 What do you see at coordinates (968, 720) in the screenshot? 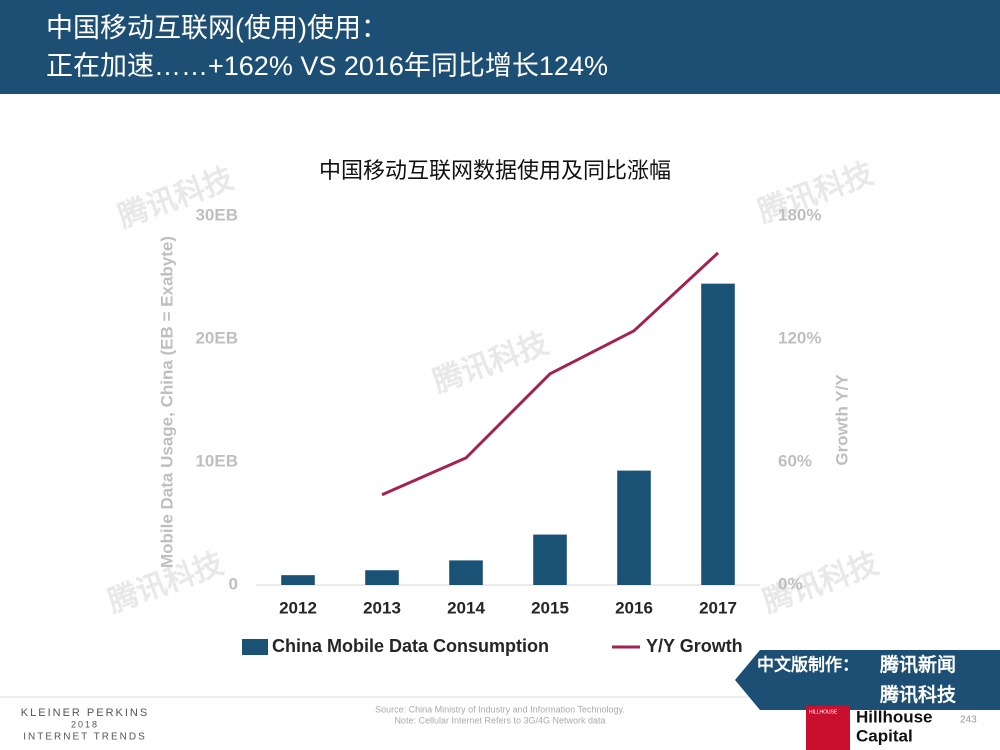
I see `page-number: 243` at bounding box center [968, 720].